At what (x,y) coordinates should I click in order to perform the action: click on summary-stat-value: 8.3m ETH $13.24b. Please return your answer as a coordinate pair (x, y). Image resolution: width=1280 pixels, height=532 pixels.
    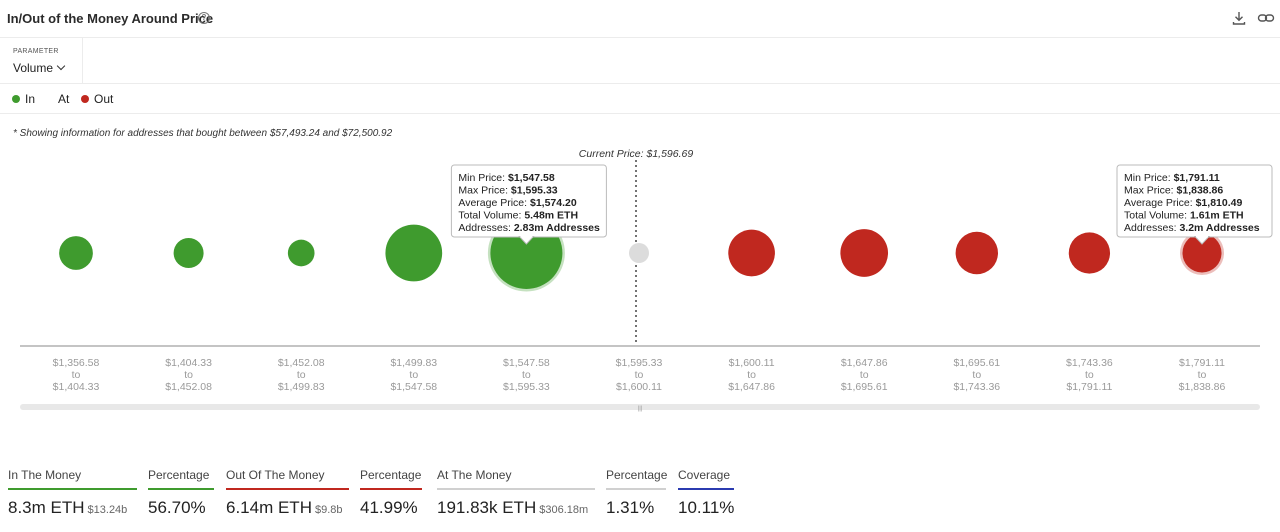
    Looking at the image, I should click on (72, 508).